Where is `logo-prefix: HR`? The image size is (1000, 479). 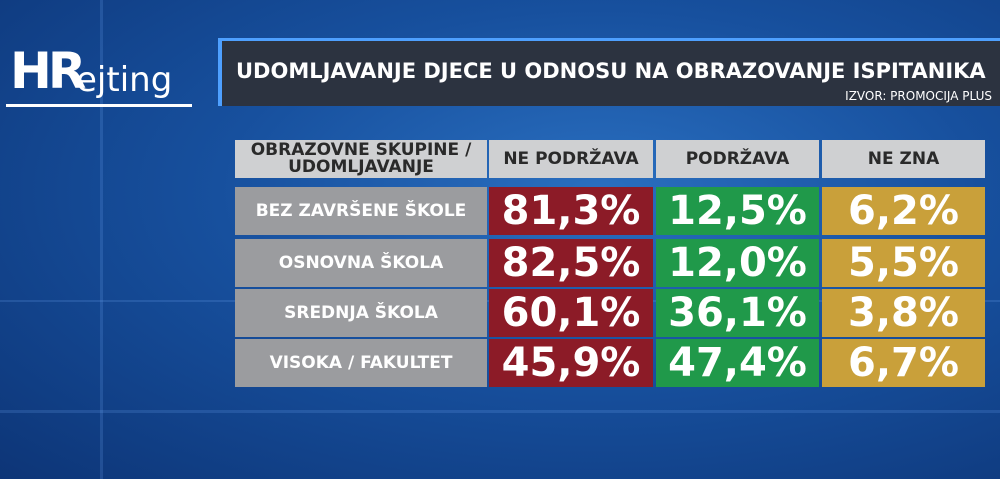
logo-prefix: HR is located at coordinates (48, 71).